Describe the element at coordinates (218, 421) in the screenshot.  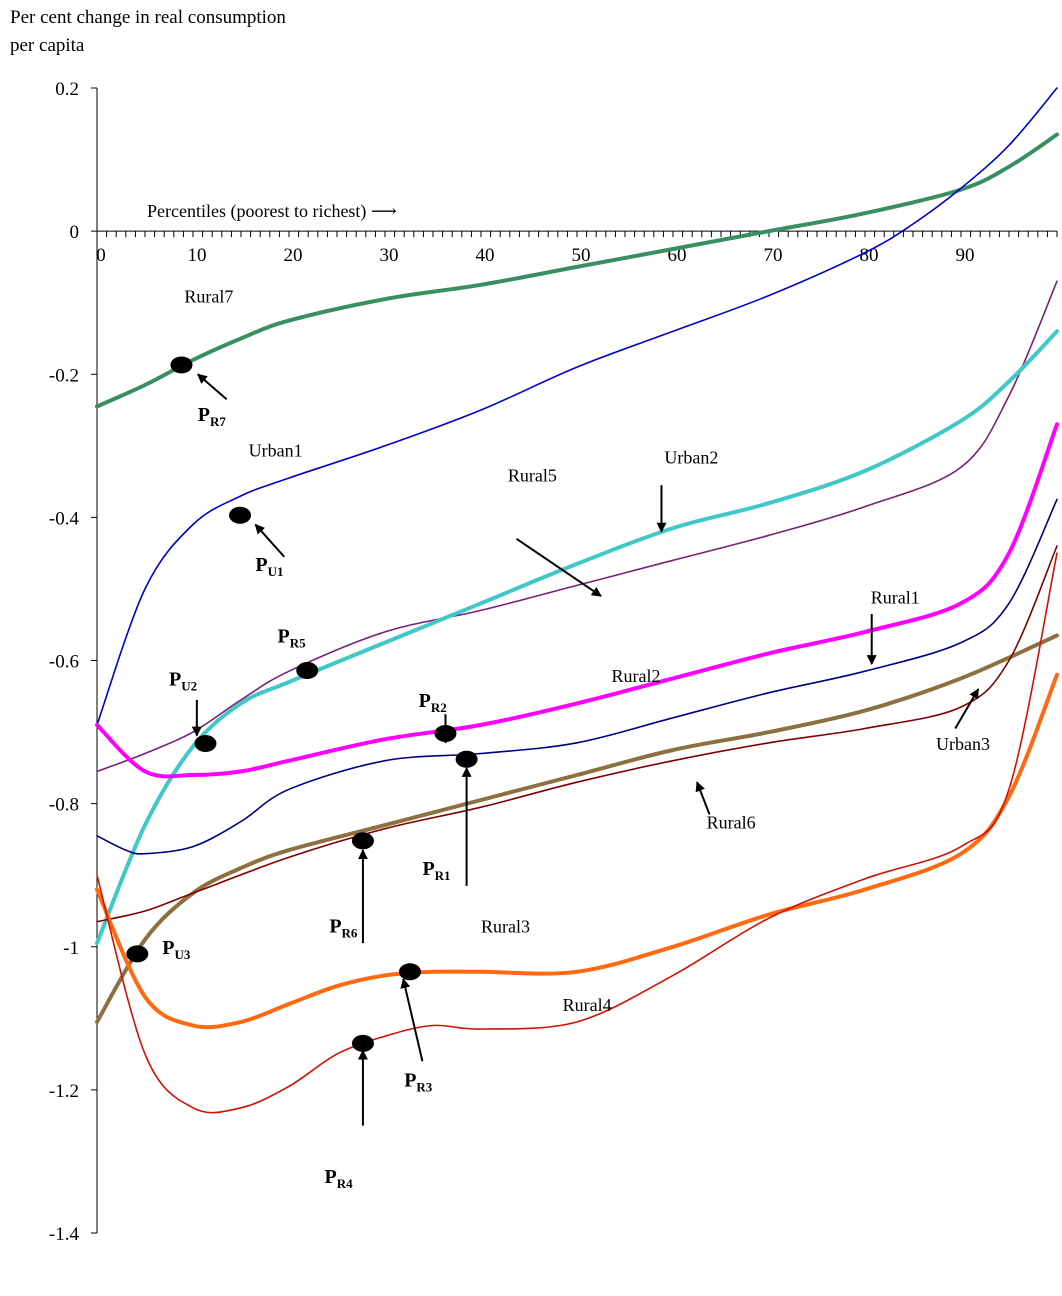
I see `point-label-subscript: R7` at that location.